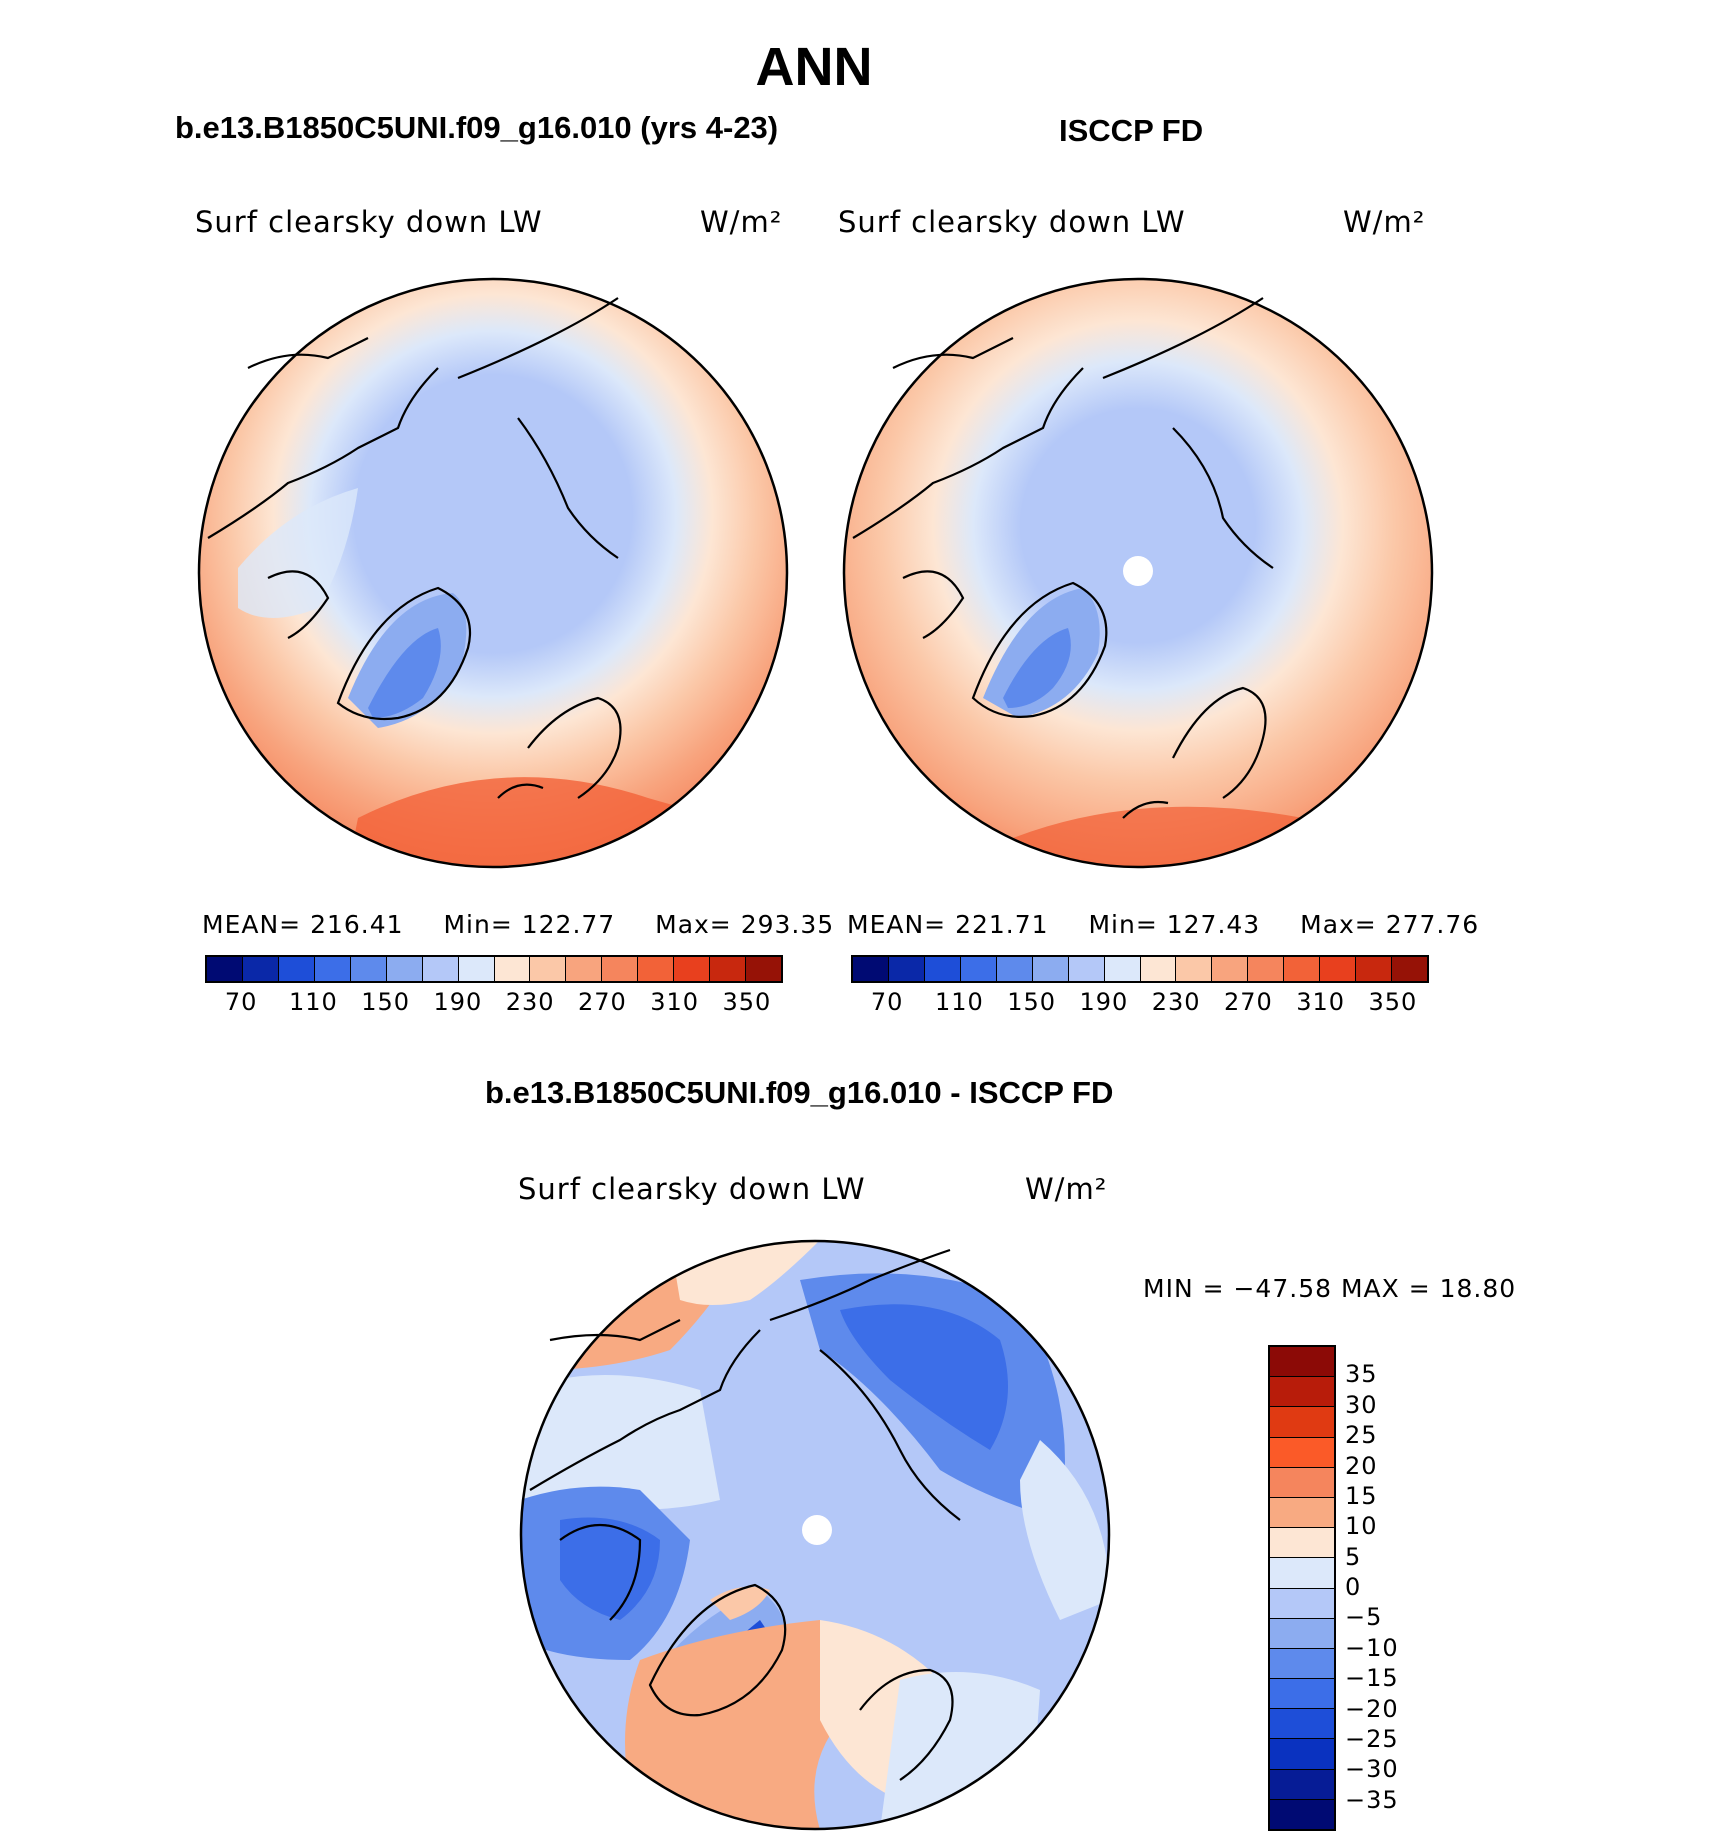  Describe the element at coordinates (1372, 1647) in the screenshot. I see `diff-colorbar-tick-label: −10` at that location.